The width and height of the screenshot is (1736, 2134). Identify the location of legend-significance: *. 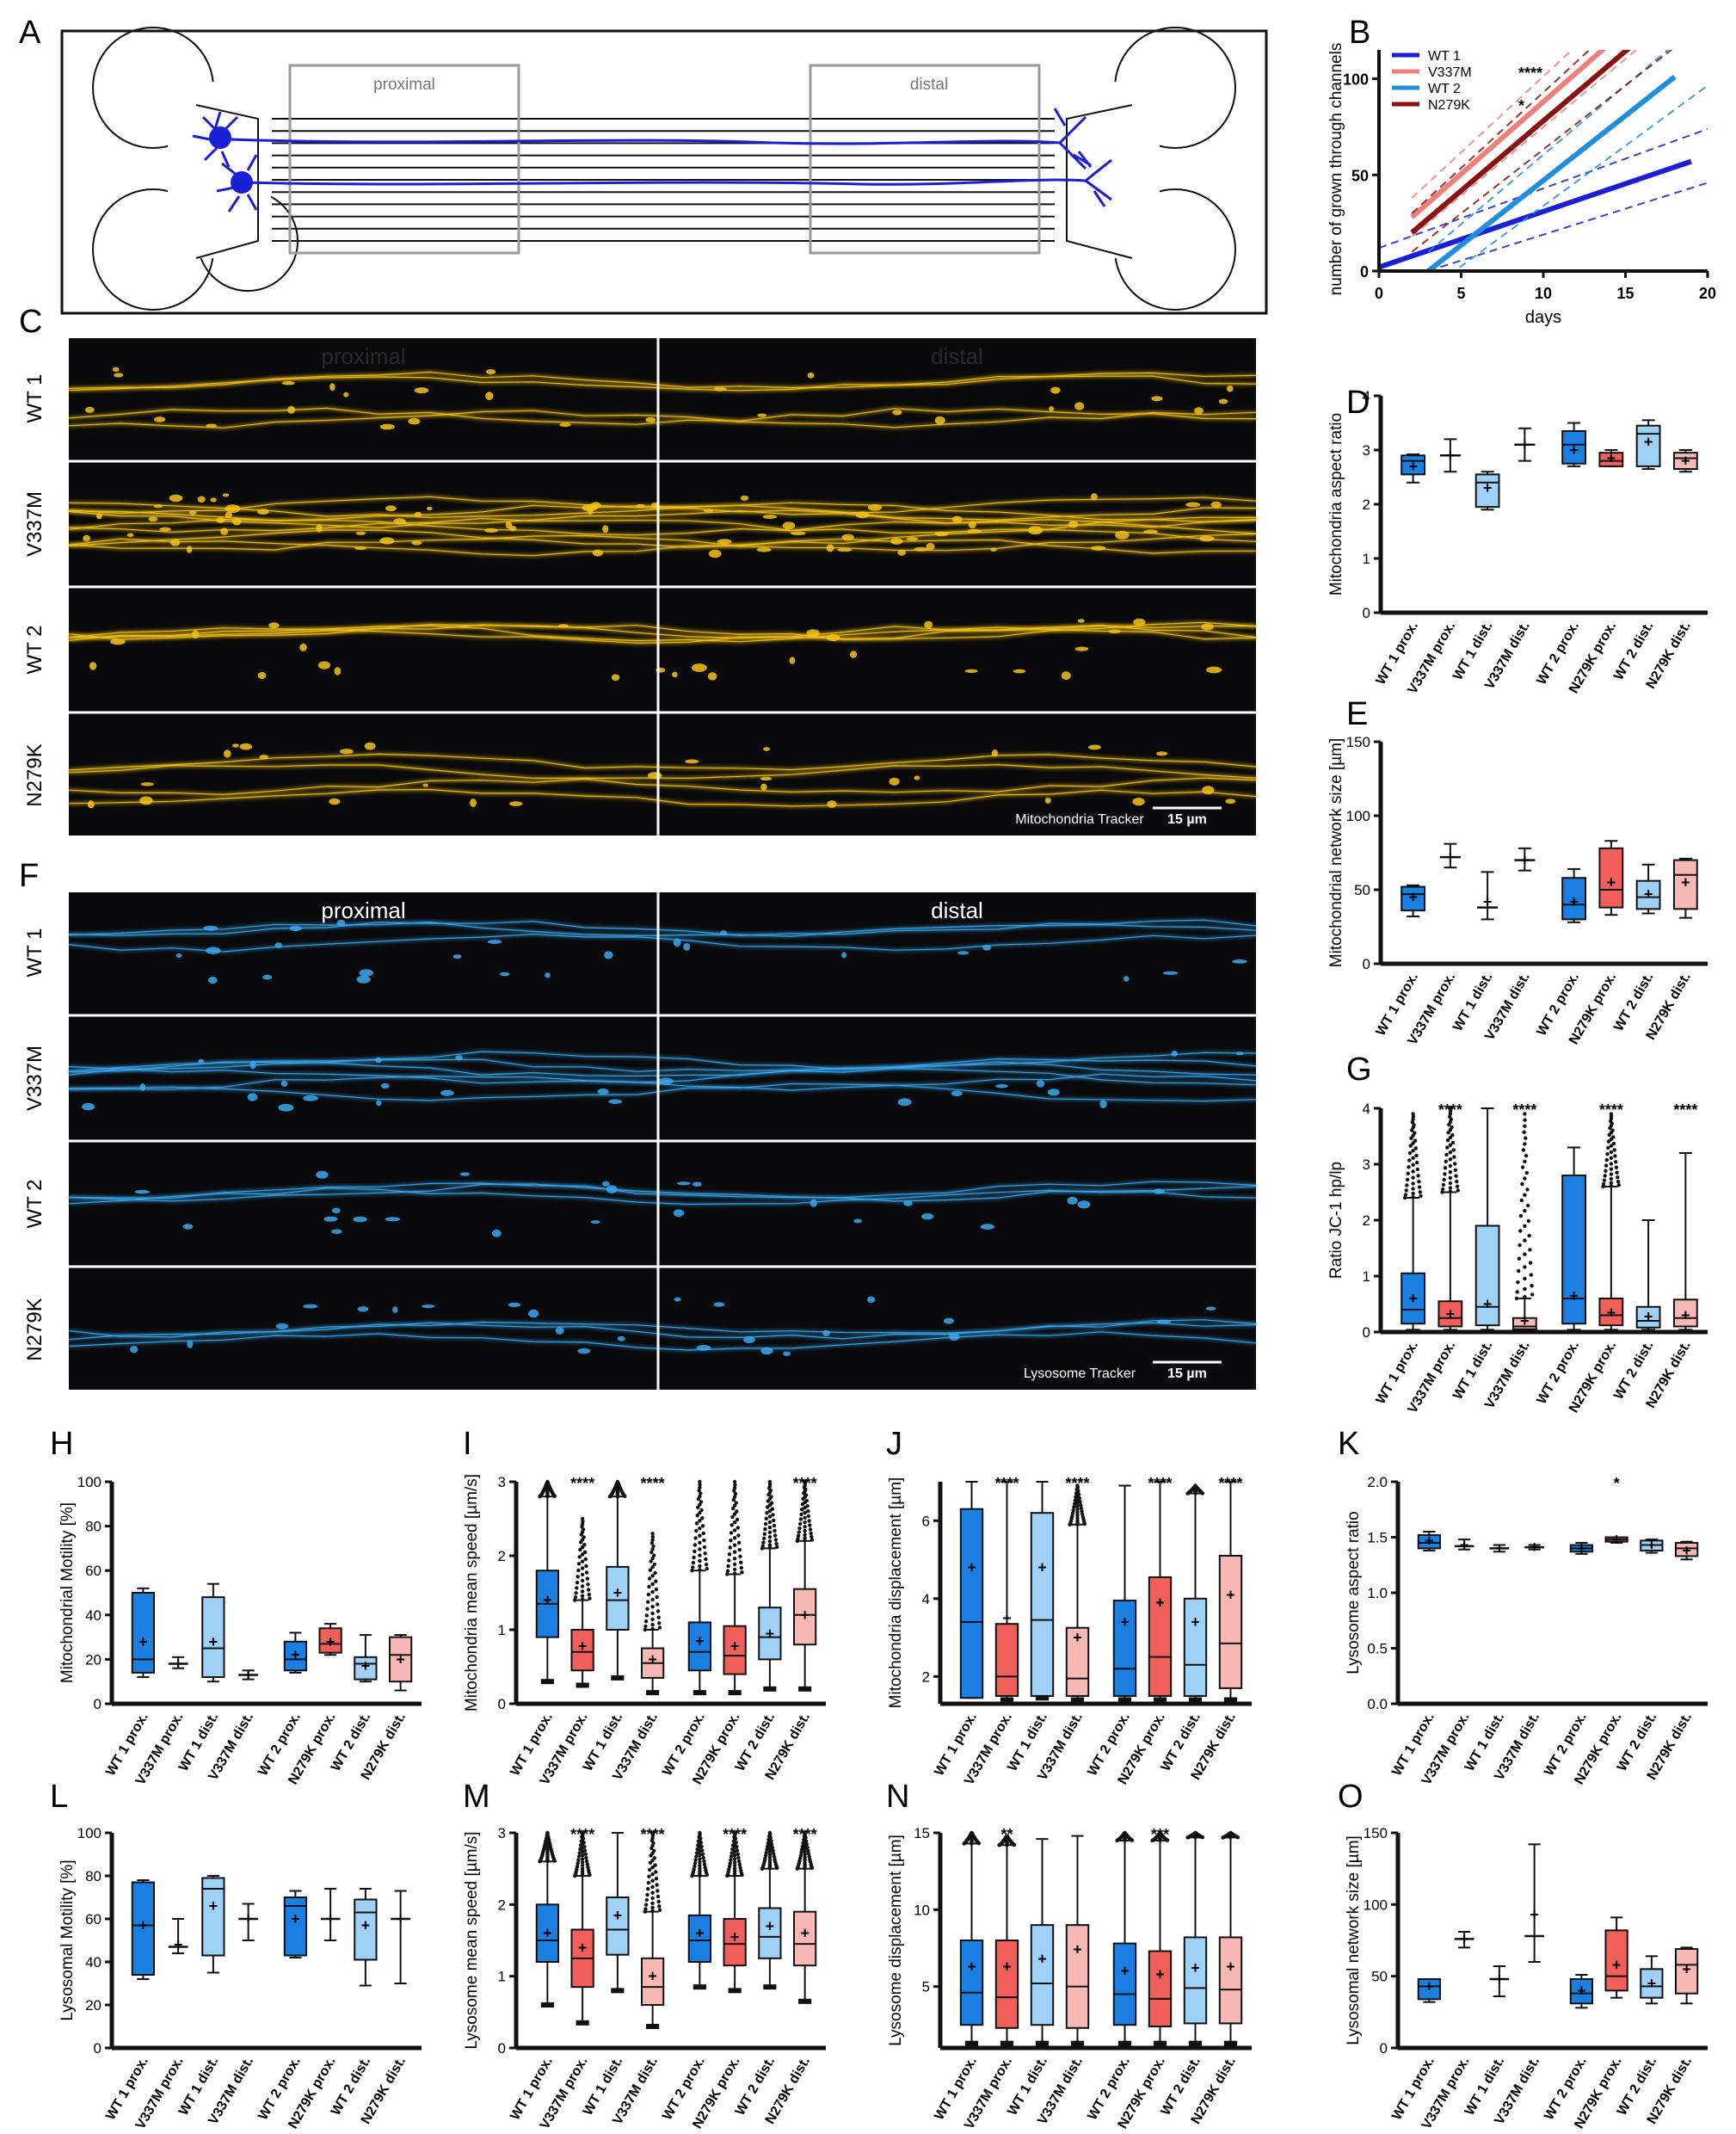
(1521, 105).